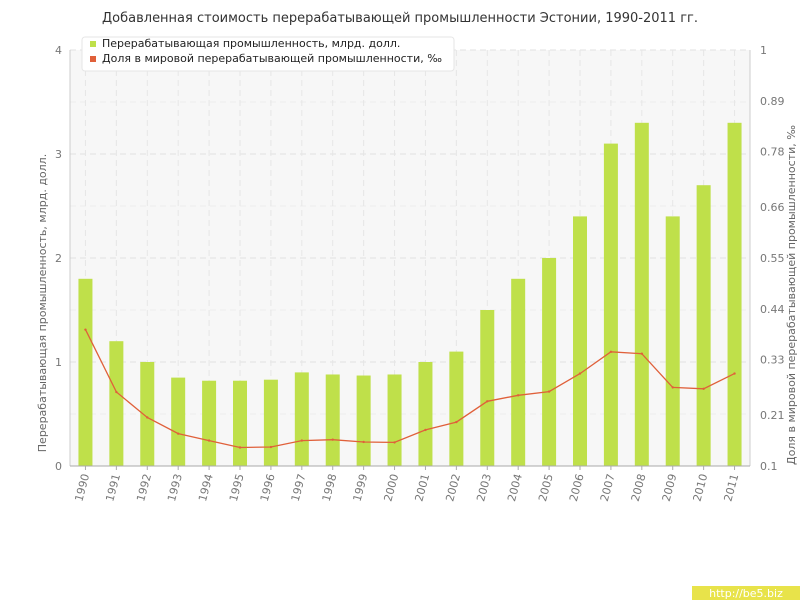 Image resolution: width=800 pixels, height=600 pixels. What do you see at coordinates (608, 487) in the screenshot?
I see `x-tick-label: 2007` at bounding box center [608, 487].